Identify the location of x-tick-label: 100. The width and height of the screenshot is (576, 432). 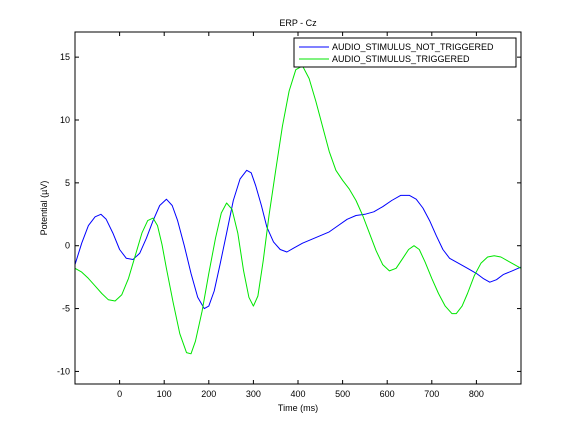
(164, 394).